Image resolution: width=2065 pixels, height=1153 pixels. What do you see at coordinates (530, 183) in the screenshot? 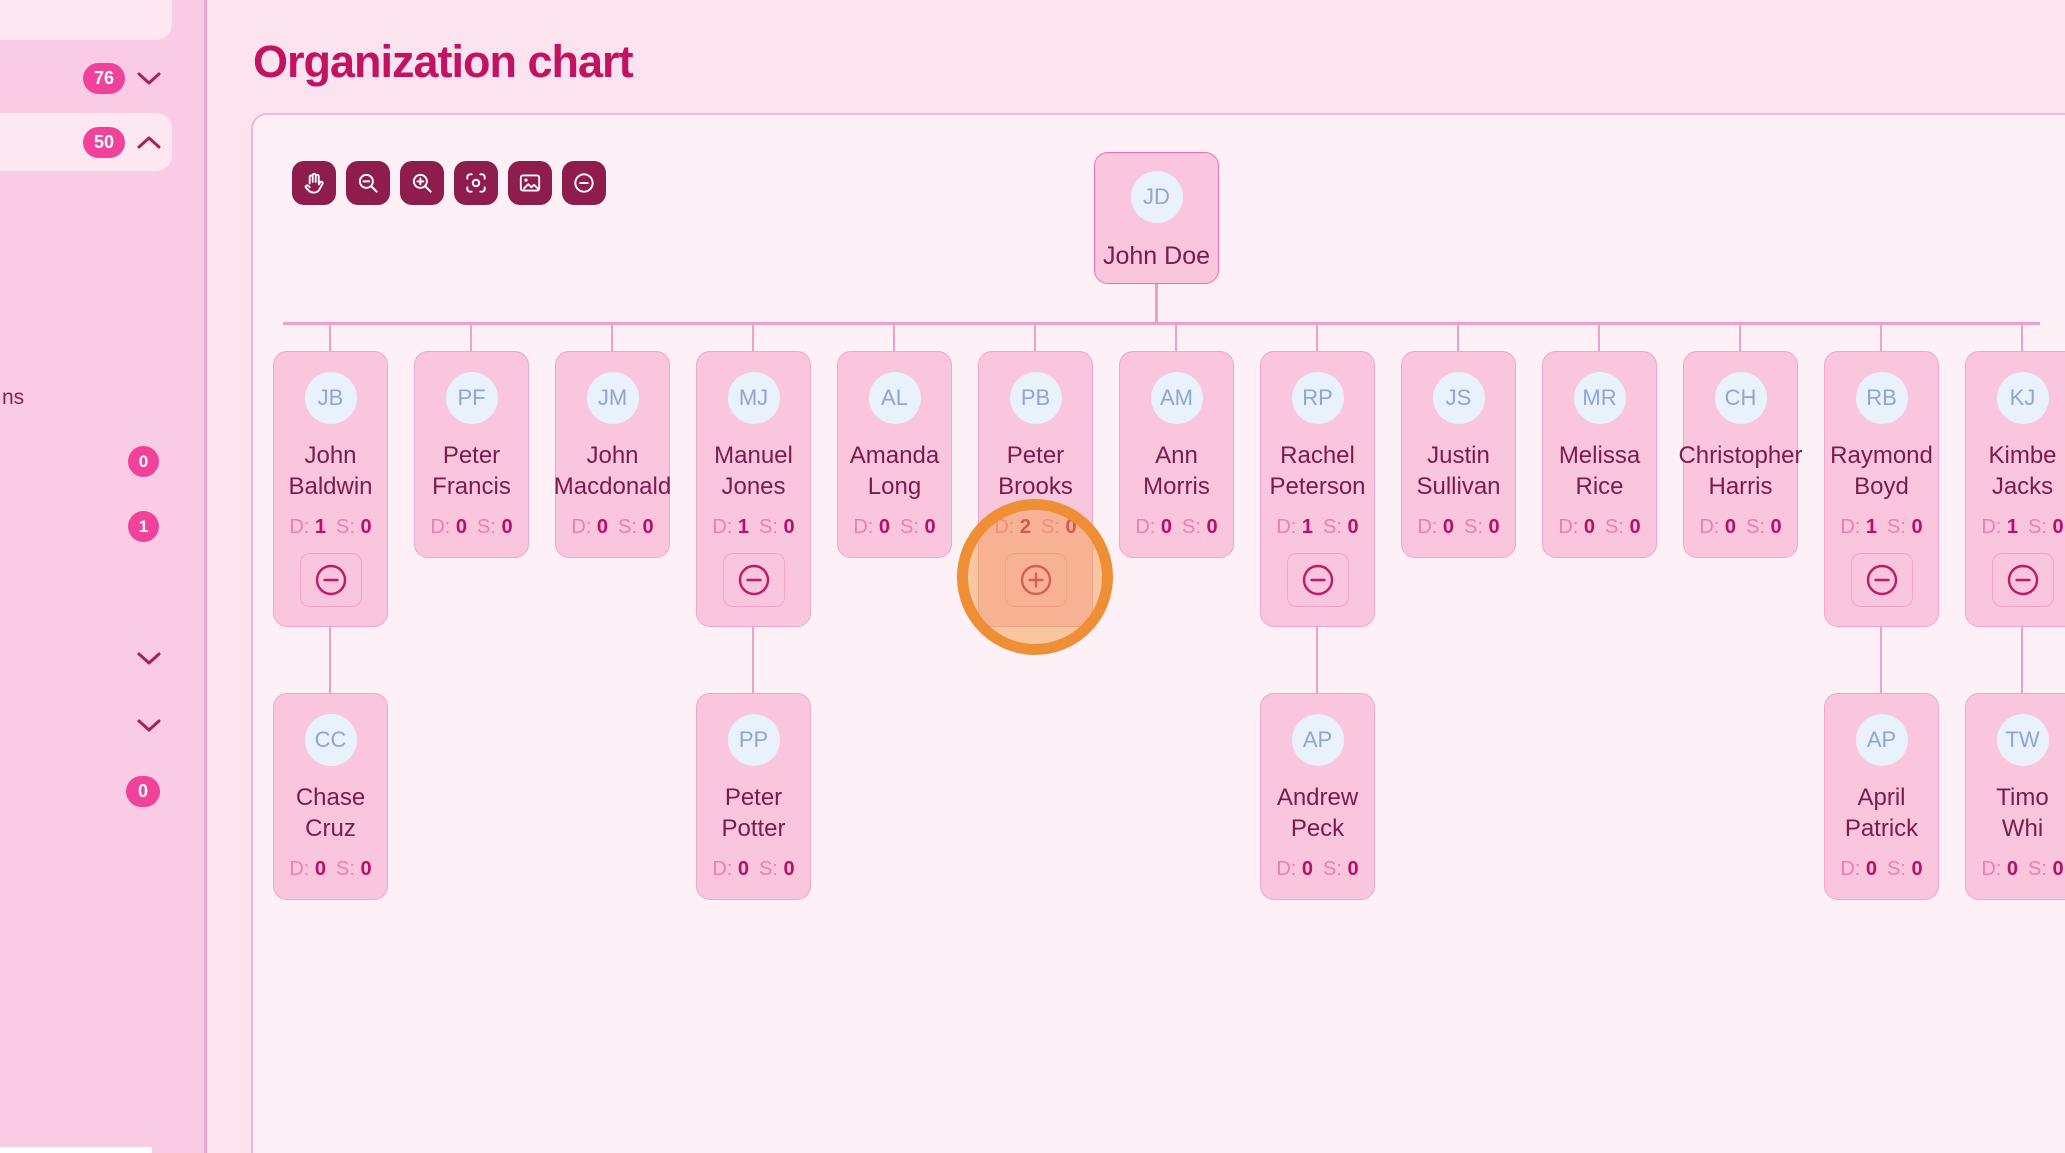
I see `export-image-button` at bounding box center [530, 183].